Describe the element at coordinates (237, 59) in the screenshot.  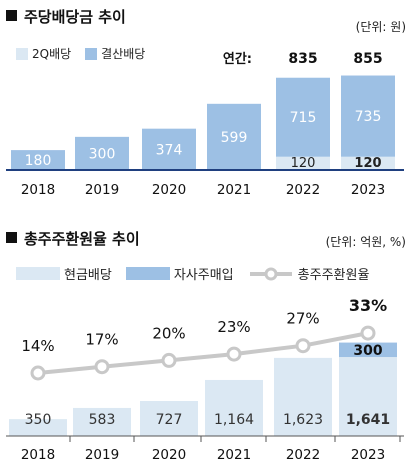
I see `annual-label: 연간:` at that location.